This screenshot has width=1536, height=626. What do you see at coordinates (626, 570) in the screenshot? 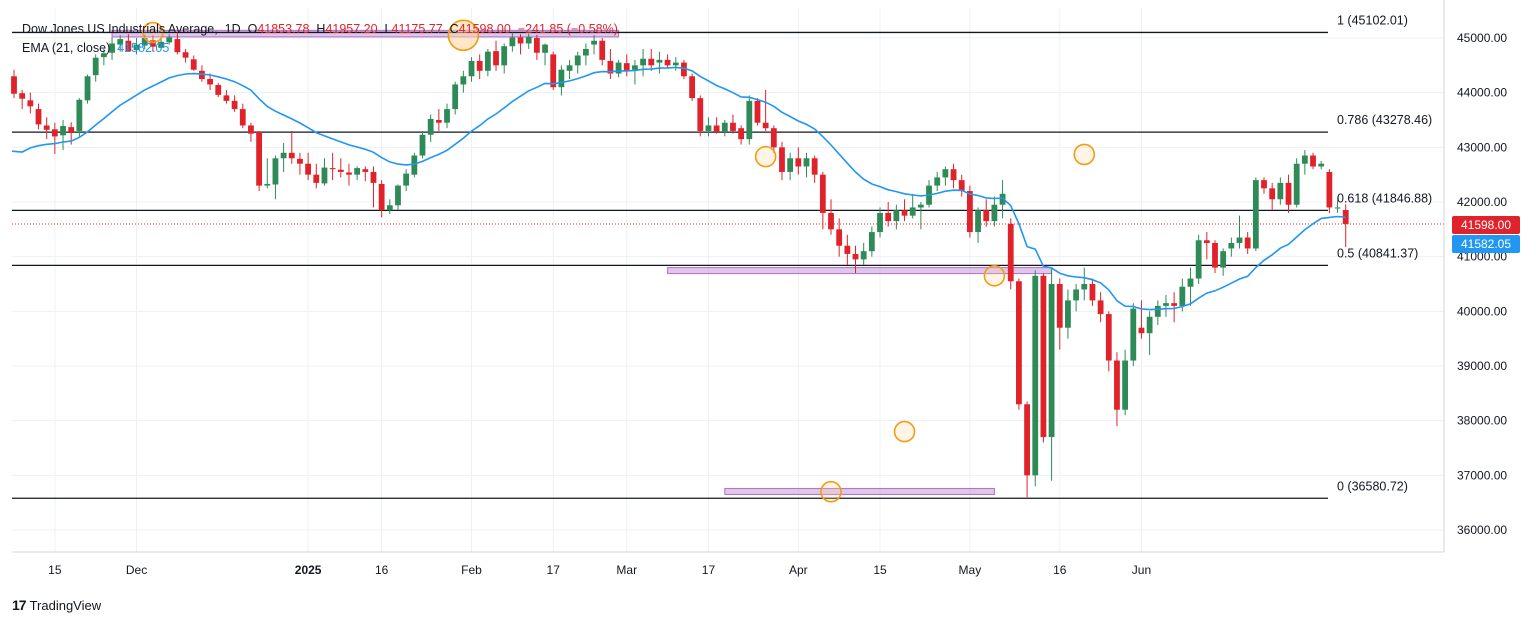
I see `x-tick-label: Mar` at bounding box center [626, 570].